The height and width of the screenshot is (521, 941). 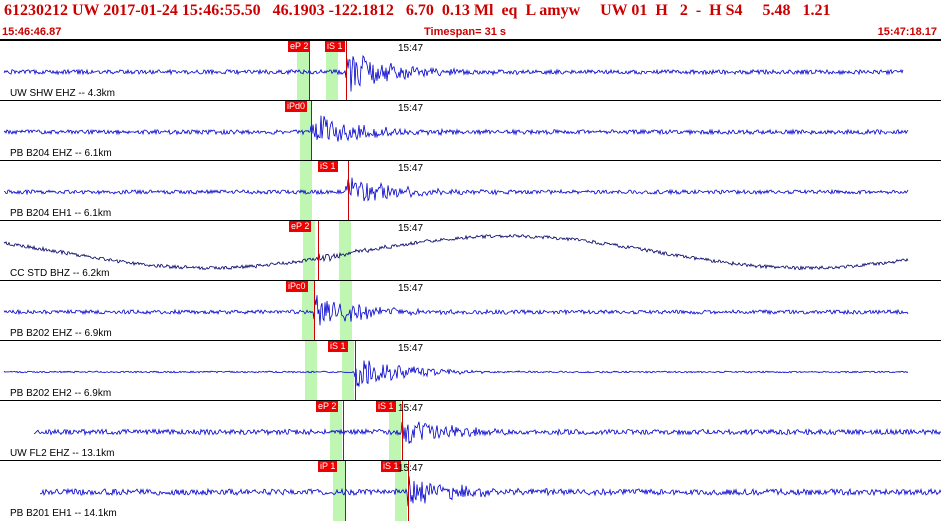 What do you see at coordinates (62, 453) in the screenshot?
I see `channel-label: UW FL2 EHZ -- 13.1km` at bounding box center [62, 453].